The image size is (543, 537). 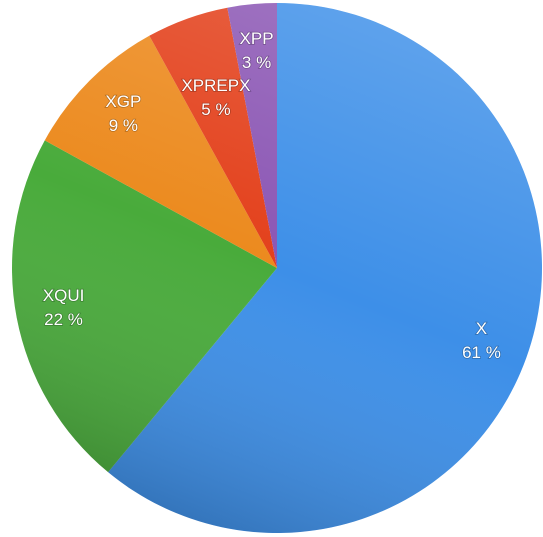 I want to click on slice-label: XQUI, so click(x=64, y=295).